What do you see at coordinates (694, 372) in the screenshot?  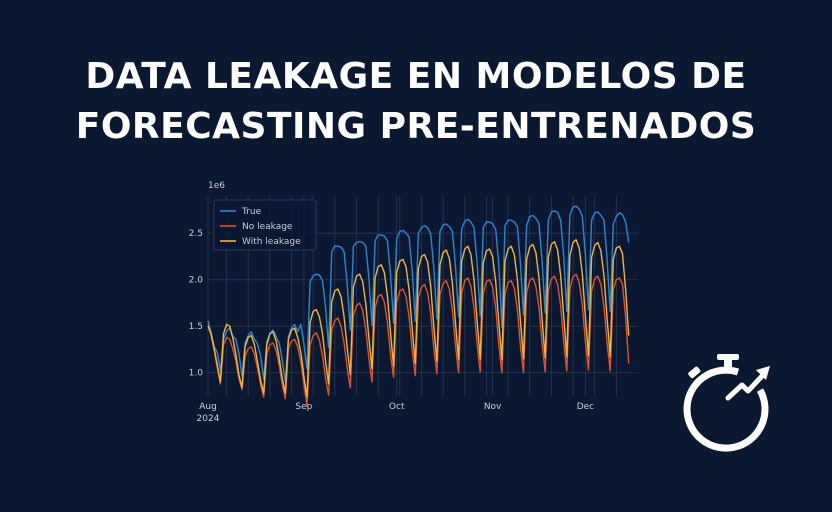 I see `stopwatch-button` at bounding box center [694, 372].